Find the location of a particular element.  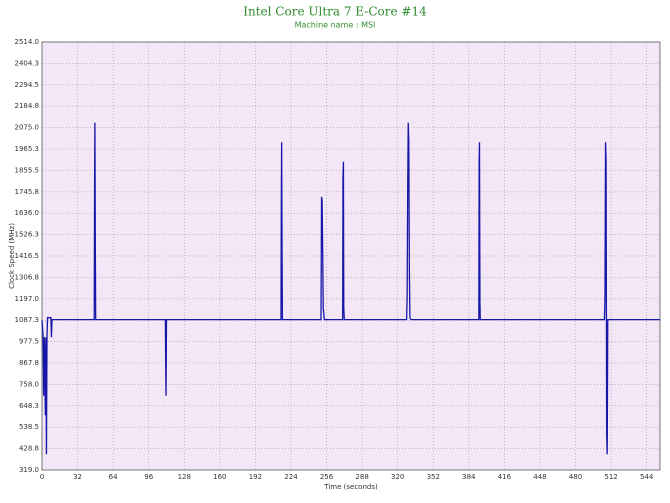

x-tick-label: 544 is located at coordinates (647, 477).